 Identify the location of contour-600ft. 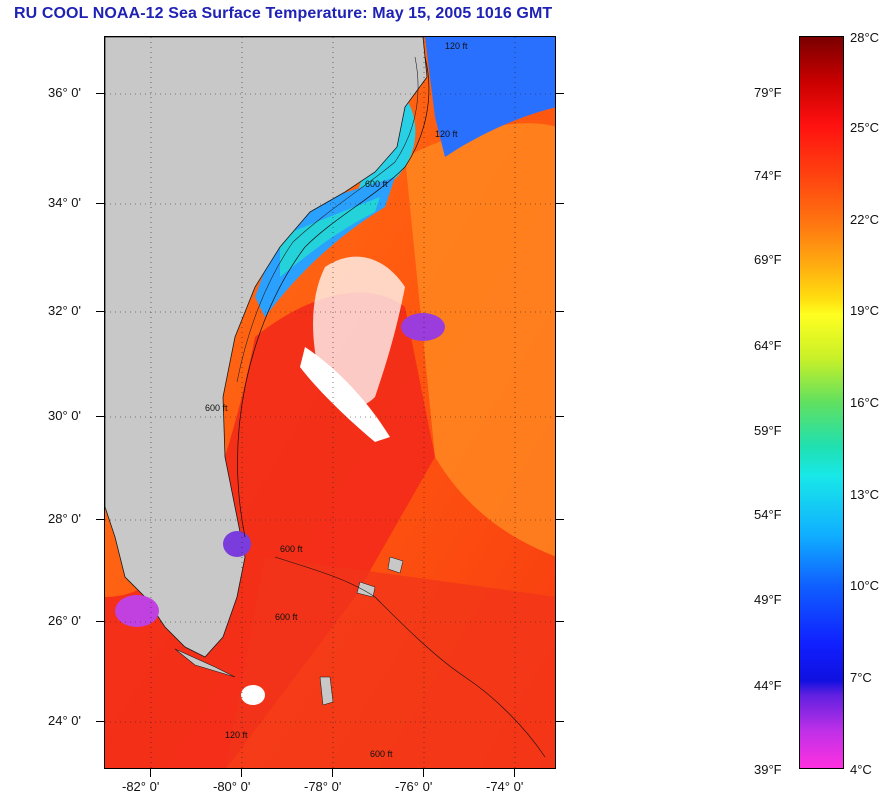
(333, 297).